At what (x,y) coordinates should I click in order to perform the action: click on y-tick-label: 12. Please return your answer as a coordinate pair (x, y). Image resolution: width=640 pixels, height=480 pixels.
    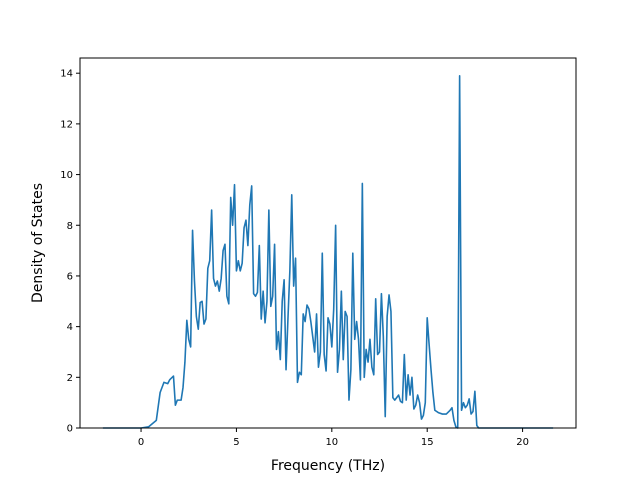
    Looking at the image, I should click on (66, 124).